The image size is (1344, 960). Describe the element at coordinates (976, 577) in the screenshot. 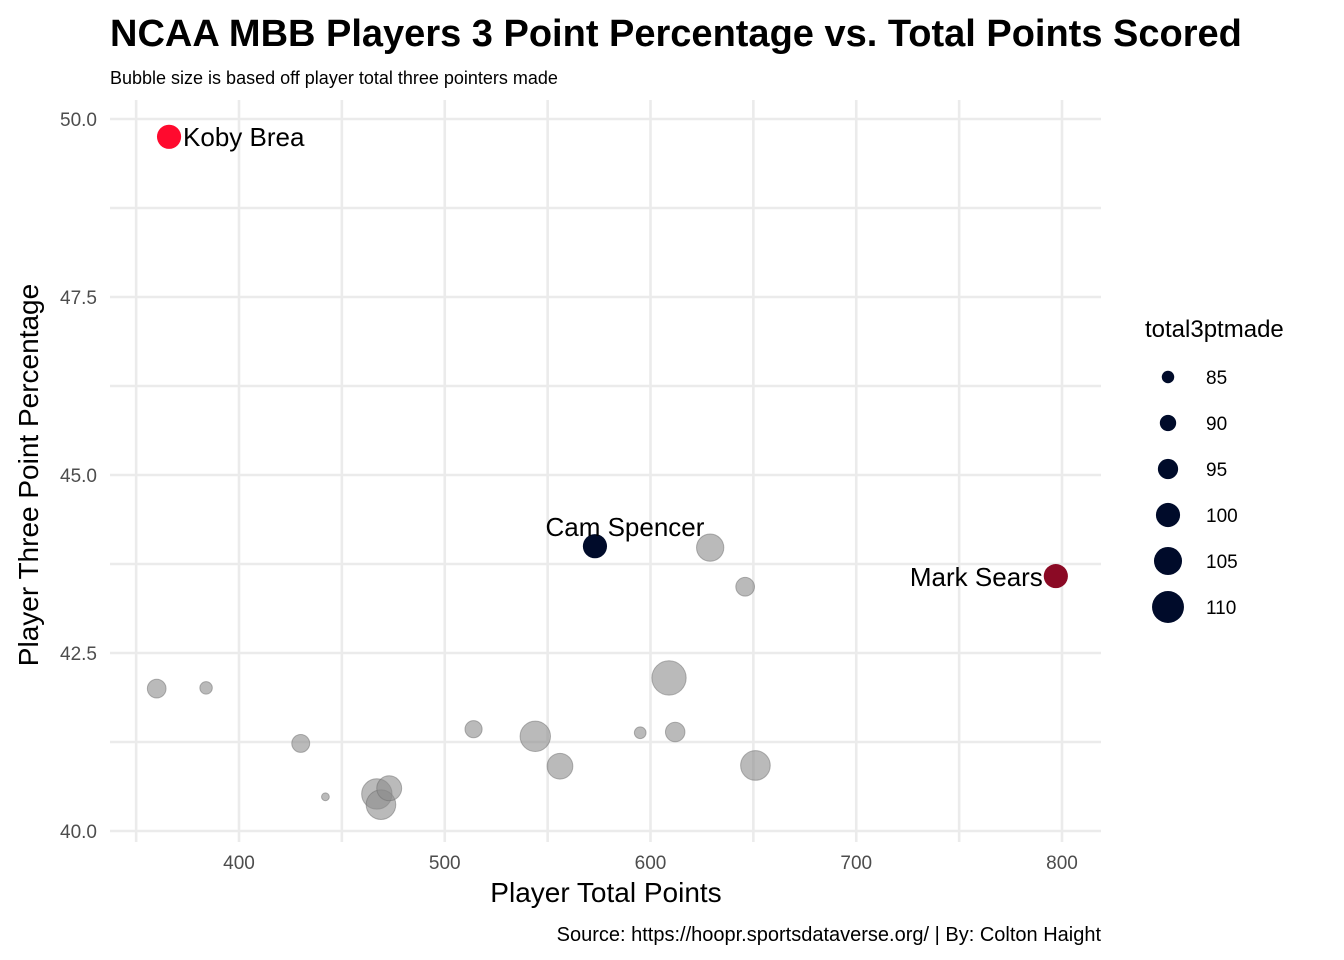

I see `player-label: Mark Sears` at that location.